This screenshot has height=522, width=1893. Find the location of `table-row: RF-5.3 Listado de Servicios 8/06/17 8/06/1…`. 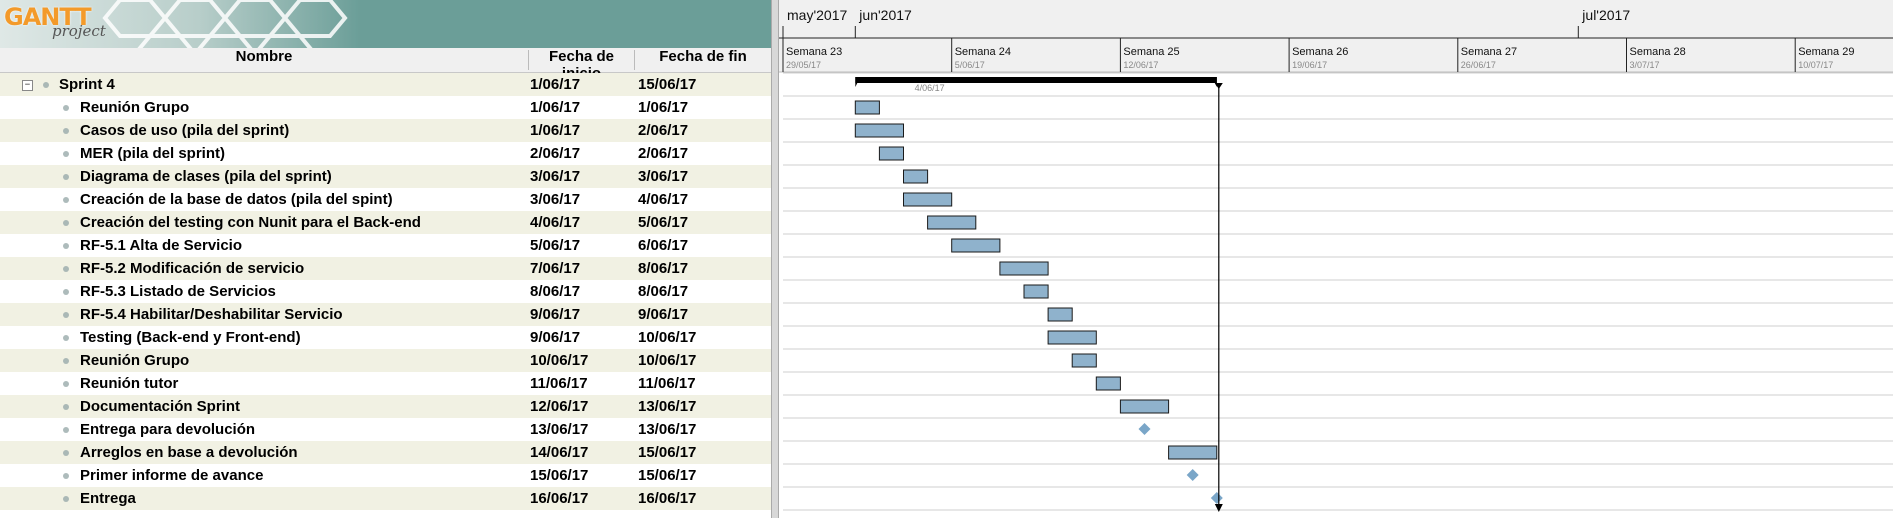

table-row: RF-5.3 Listado de Servicios 8/06/17 8/06/1… is located at coordinates (385, 291).